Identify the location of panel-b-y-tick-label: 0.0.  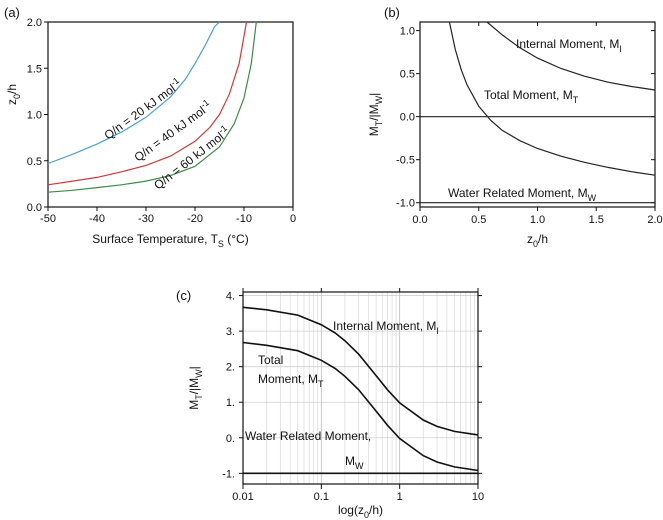
(407, 118).